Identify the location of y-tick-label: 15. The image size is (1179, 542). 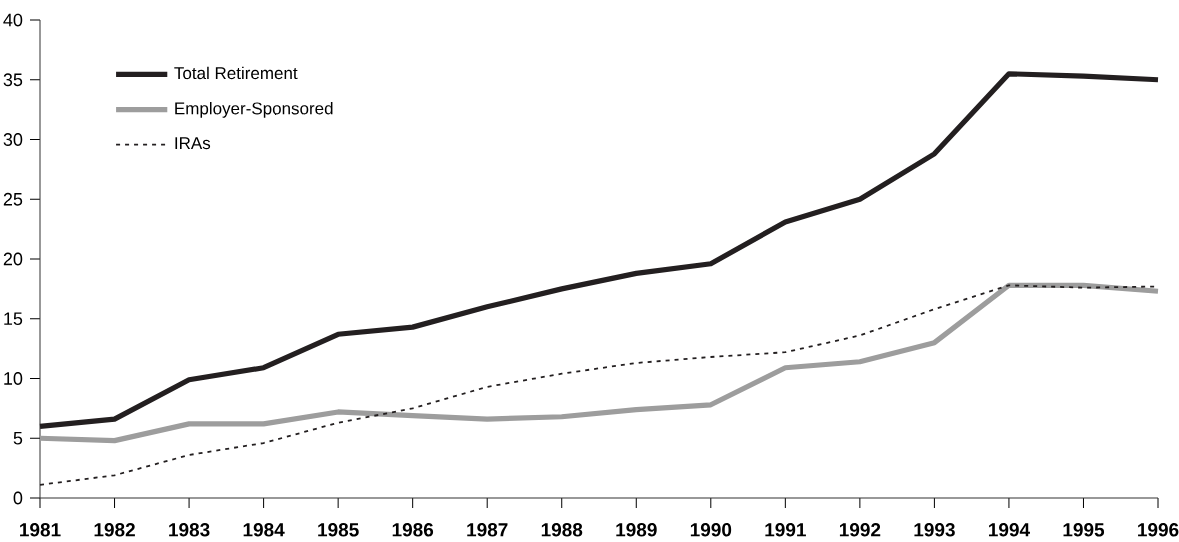
(13, 319).